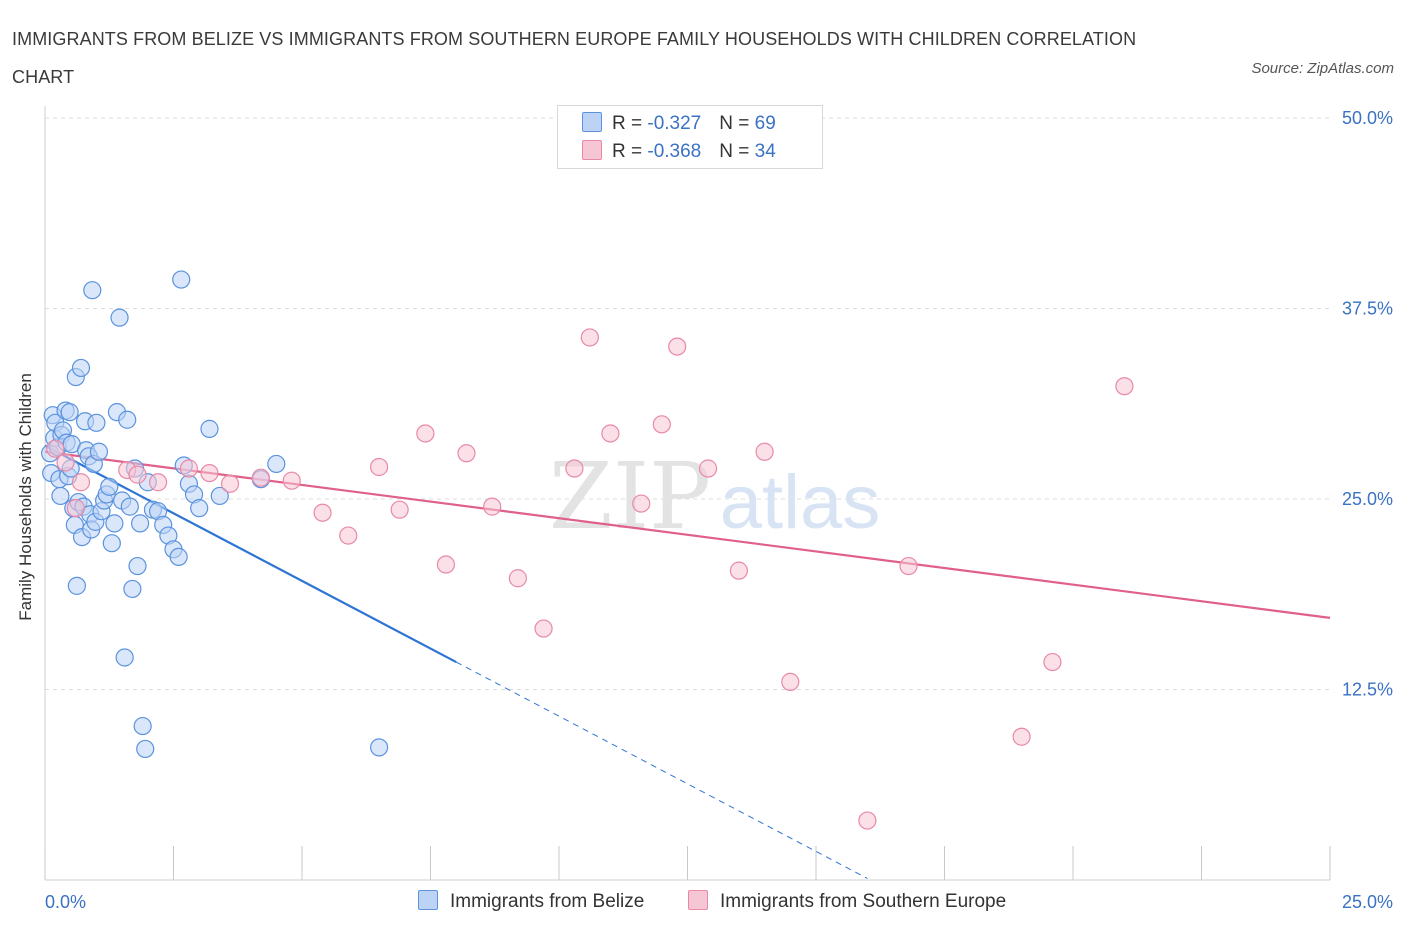 Image resolution: width=1406 pixels, height=930 pixels. I want to click on legend-item-belize: Immigrants from Belize, so click(531, 902).